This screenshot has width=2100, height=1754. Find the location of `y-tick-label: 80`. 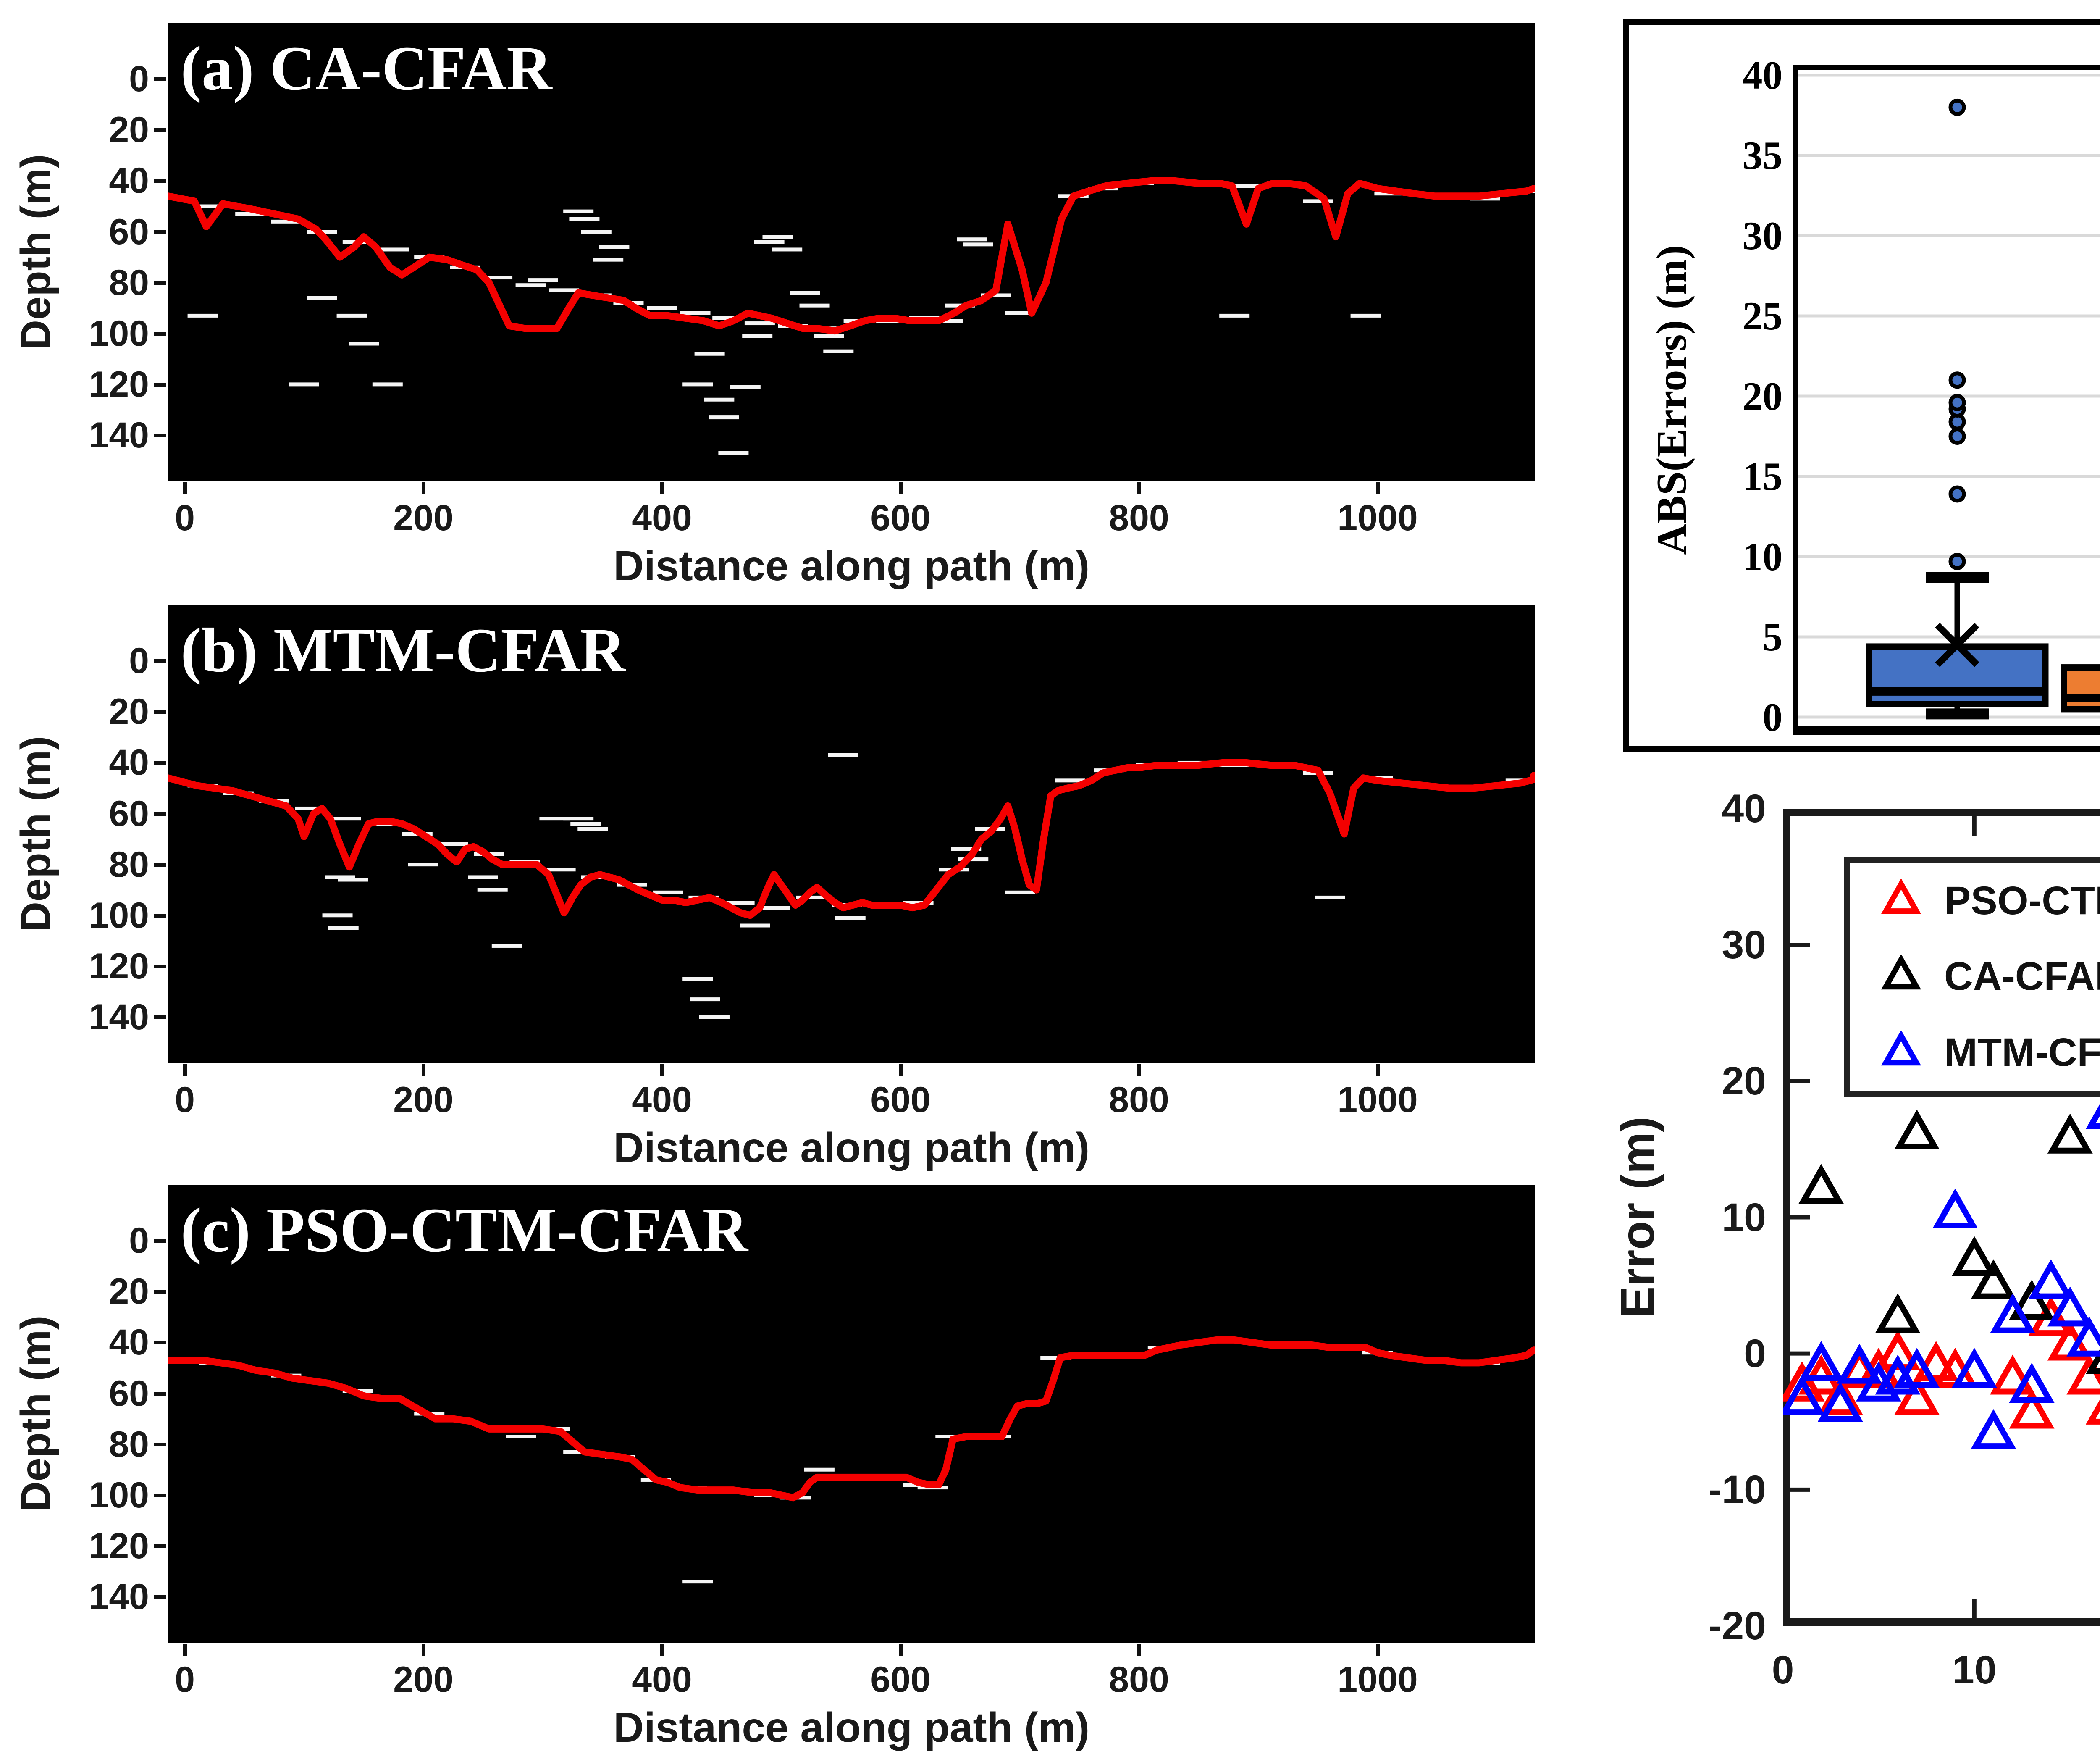

y-tick-label: 80 is located at coordinates (129, 282).